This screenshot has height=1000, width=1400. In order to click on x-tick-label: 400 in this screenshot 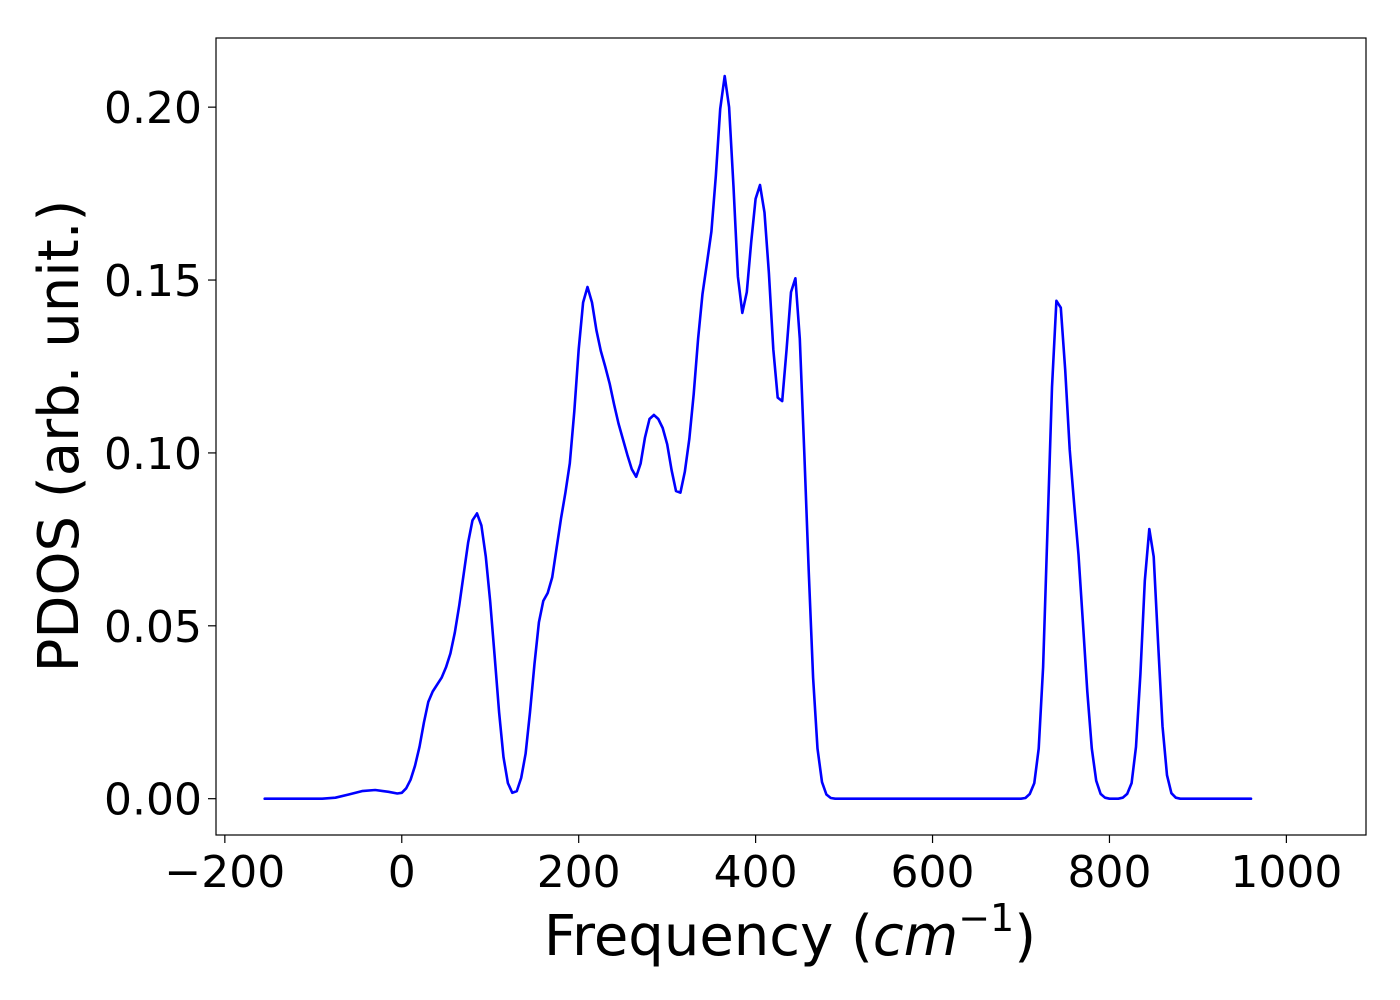, I will do `click(756, 872)`.